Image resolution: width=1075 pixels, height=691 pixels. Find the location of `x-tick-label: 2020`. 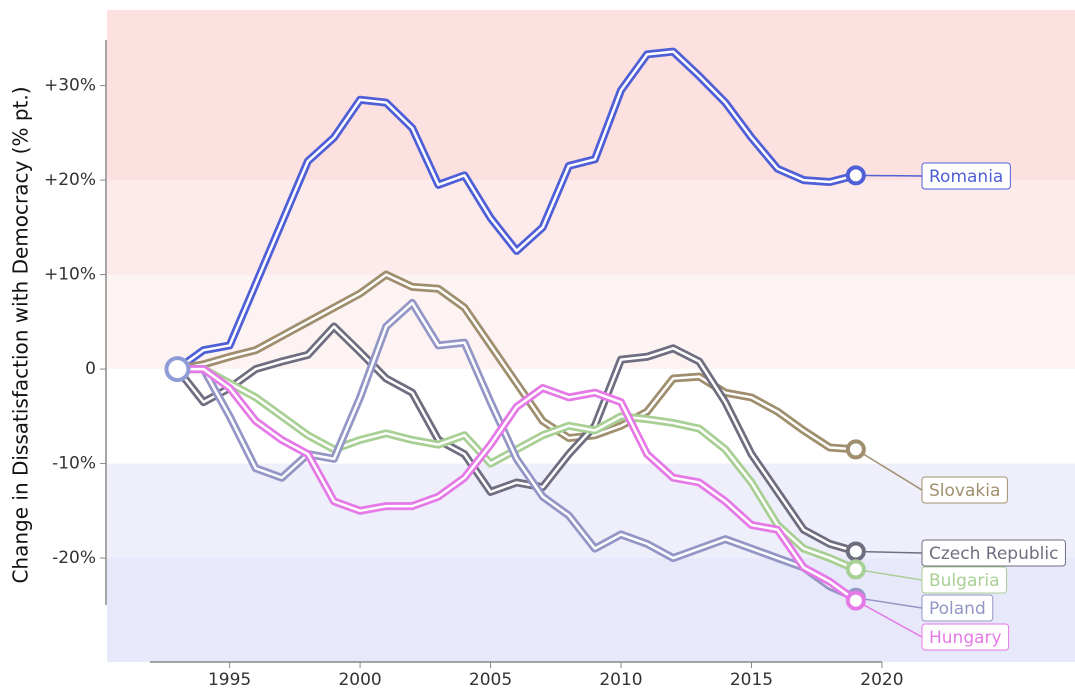

x-tick-label: 2020 is located at coordinates (881, 680).